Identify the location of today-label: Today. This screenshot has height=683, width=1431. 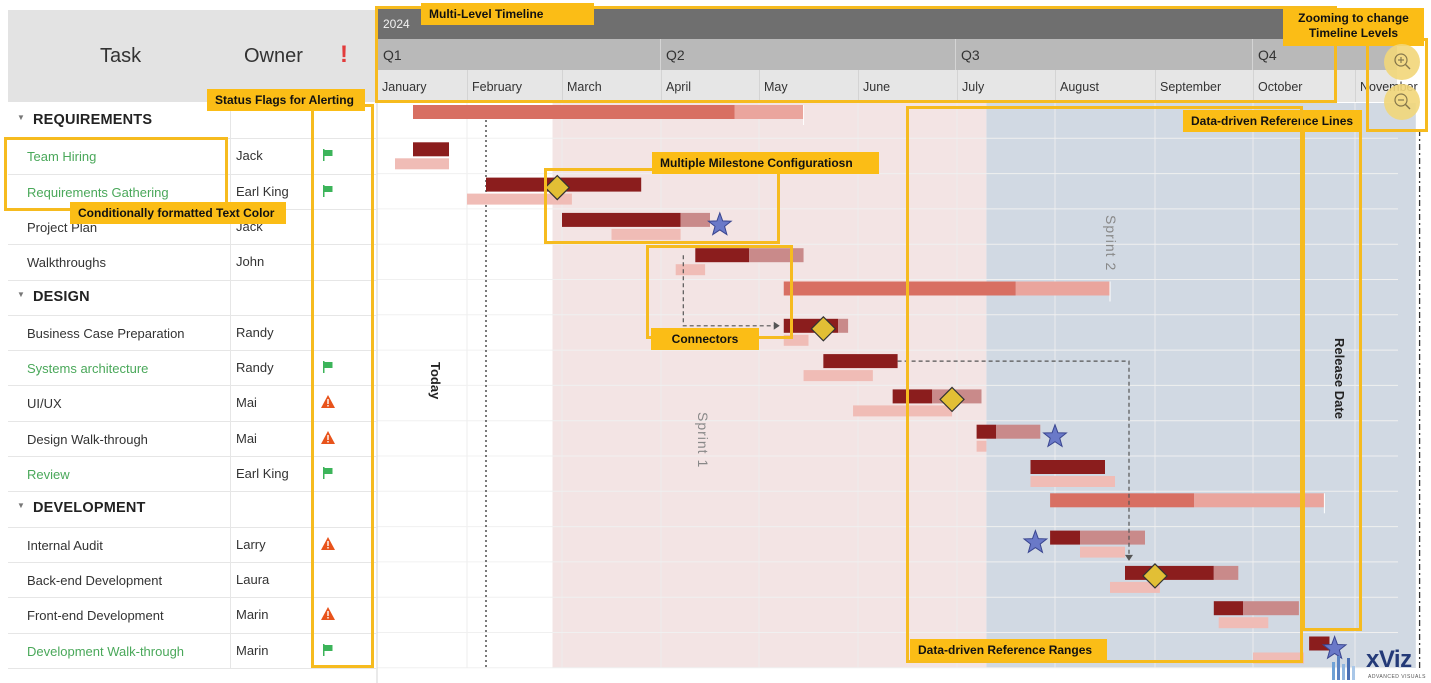
(435, 381).